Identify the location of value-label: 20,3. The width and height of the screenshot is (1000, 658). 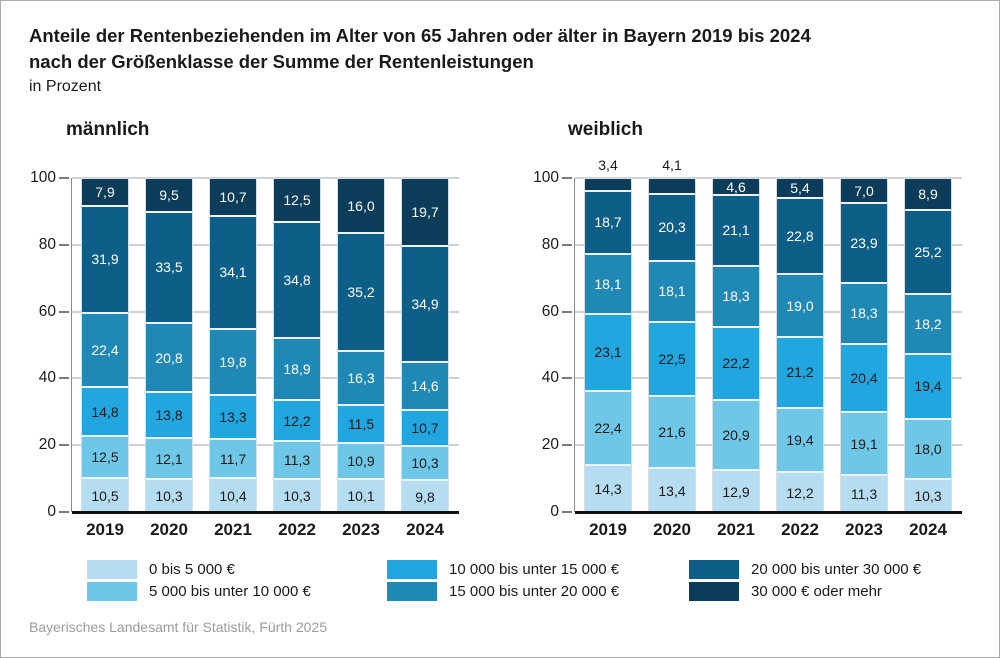
(672, 227).